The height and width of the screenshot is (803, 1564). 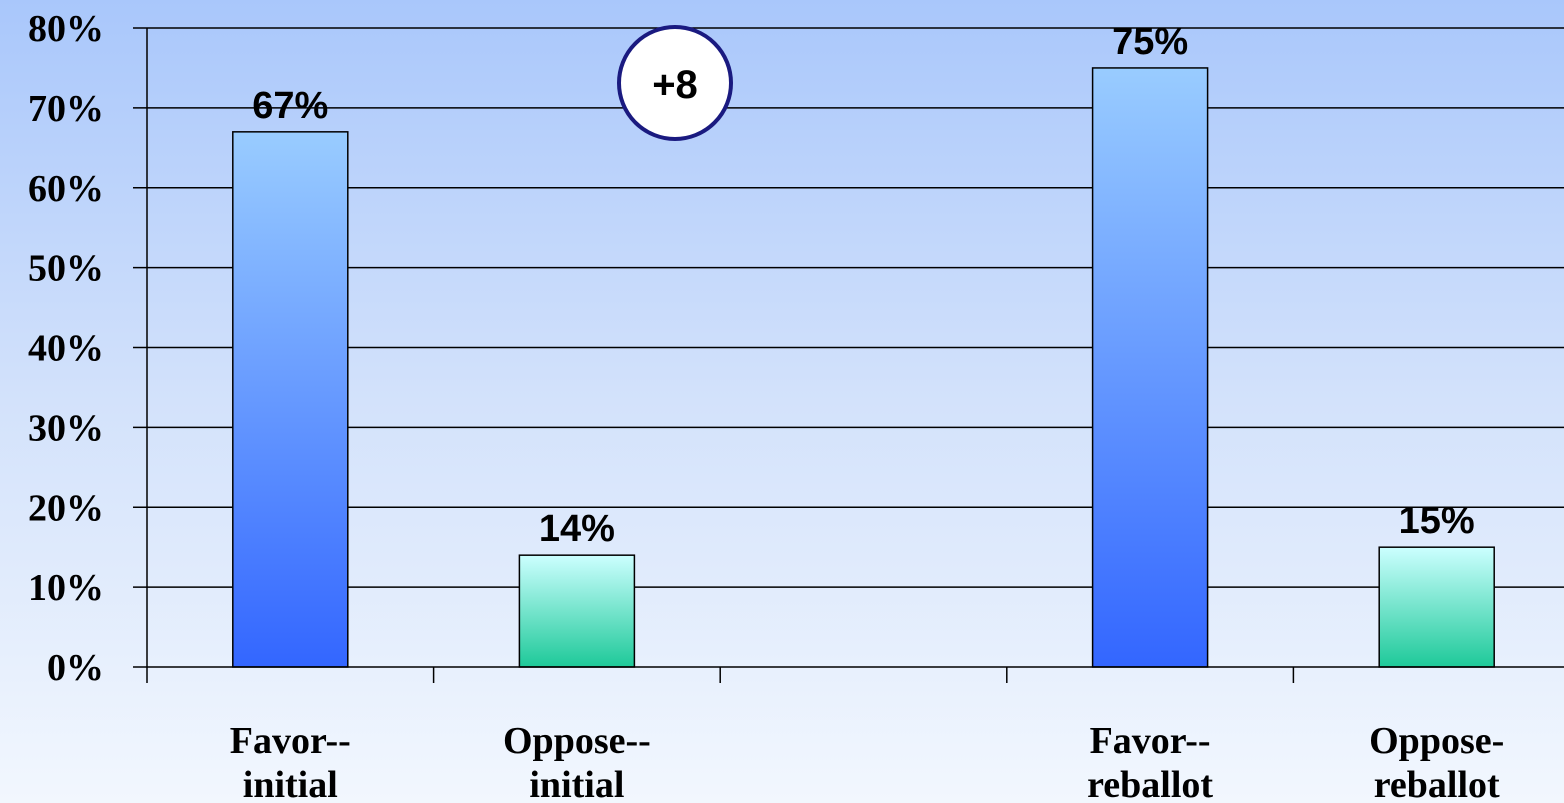 I want to click on data-label: 15%, so click(x=1437, y=521).